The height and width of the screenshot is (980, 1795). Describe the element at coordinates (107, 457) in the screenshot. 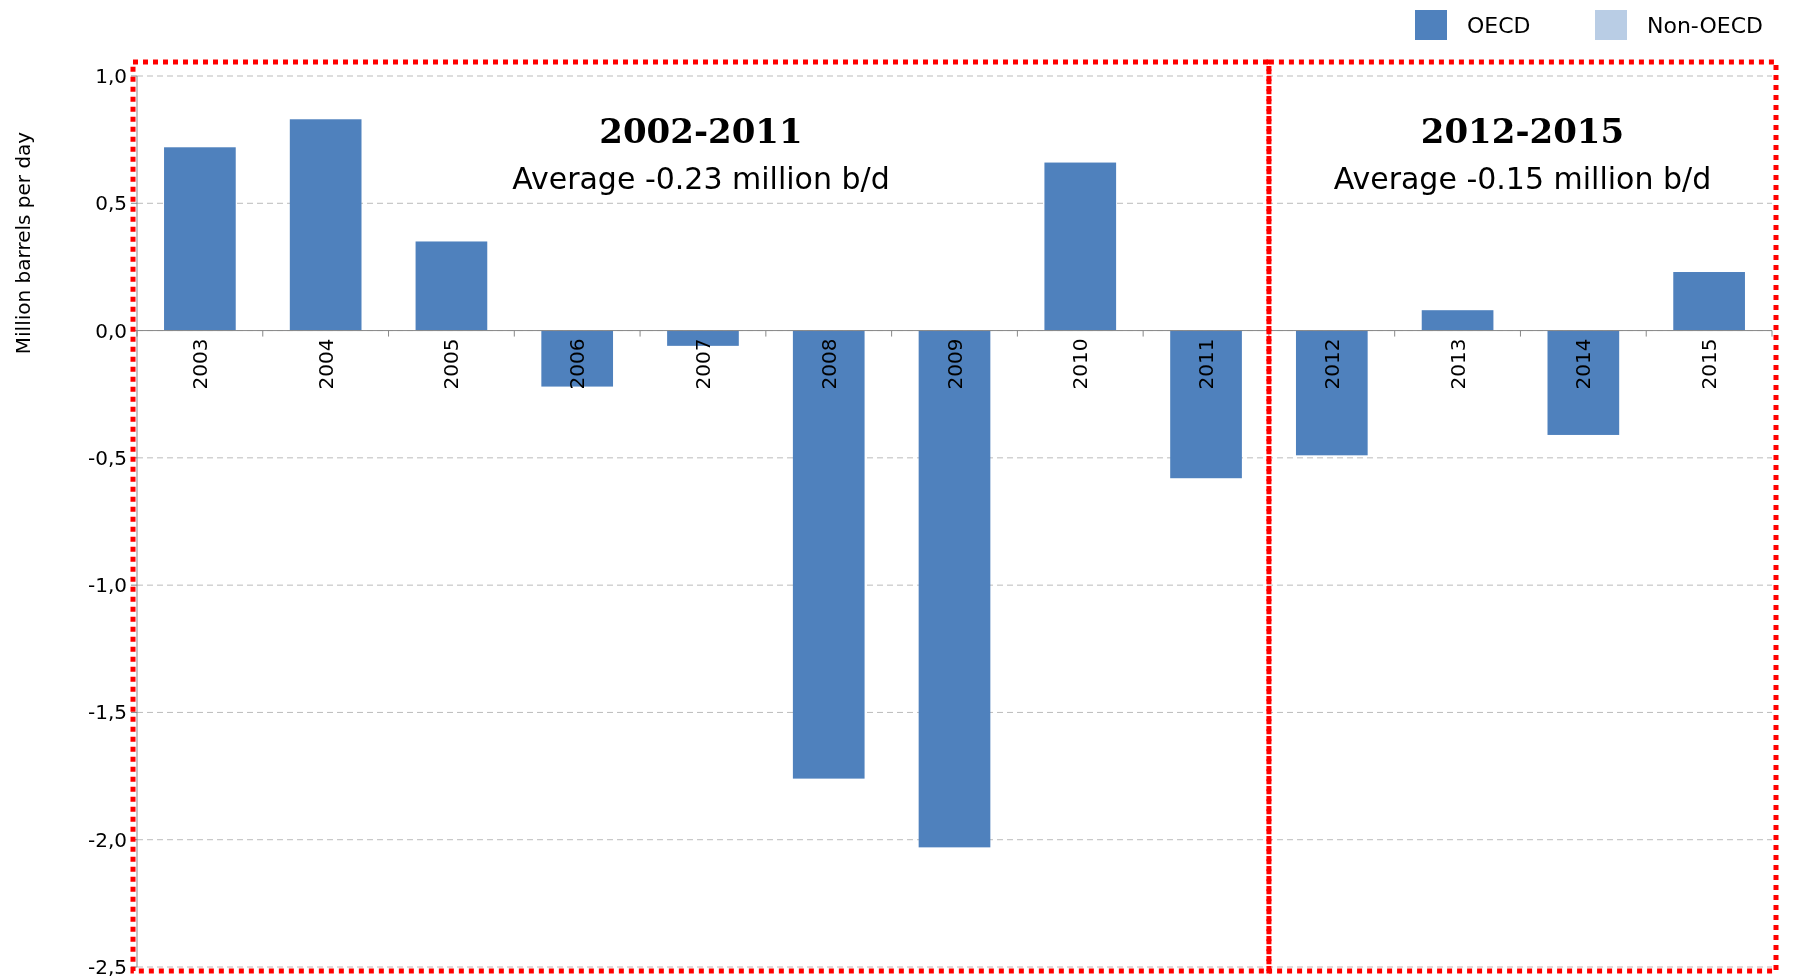

I see `y-tick-label: -0,5` at that location.